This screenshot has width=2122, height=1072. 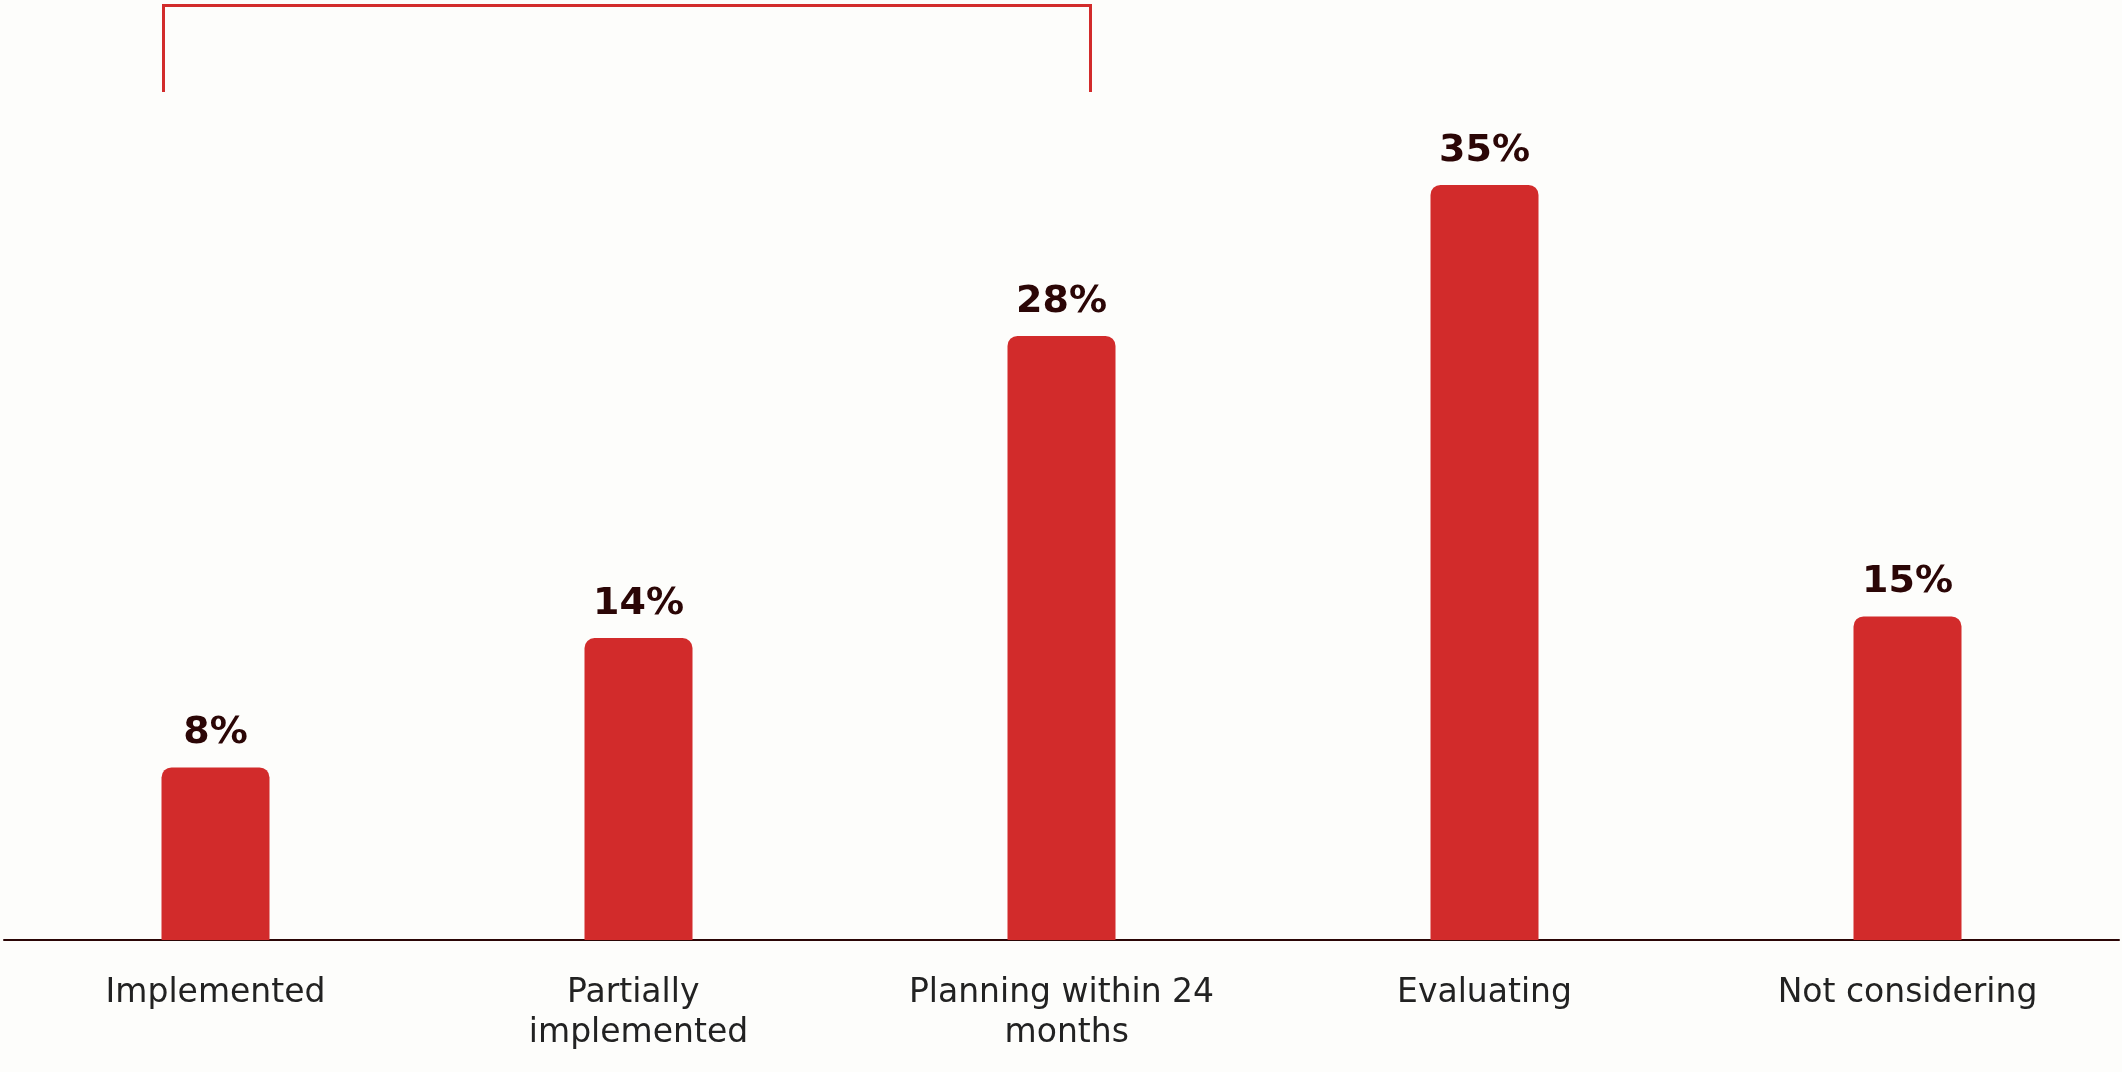 What do you see at coordinates (1061, 298) in the screenshot?
I see `data-label: 28%` at bounding box center [1061, 298].